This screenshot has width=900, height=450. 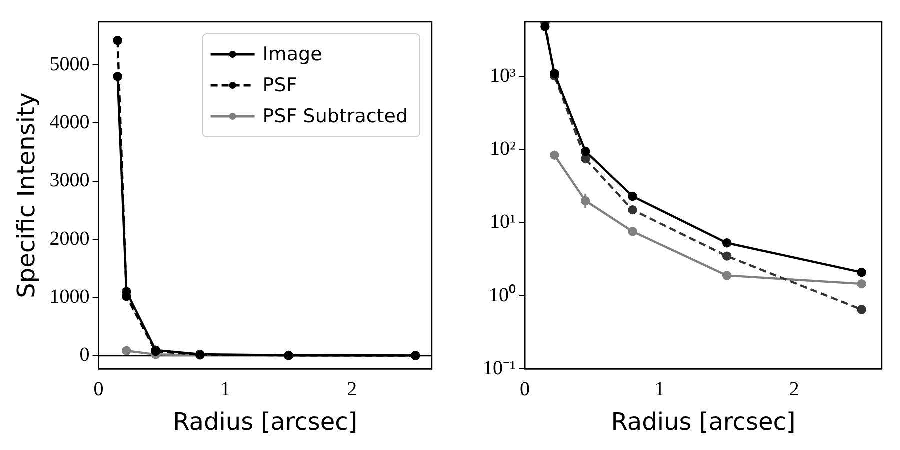 I want to click on y-tick-label: 5000, so click(x=70, y=64).